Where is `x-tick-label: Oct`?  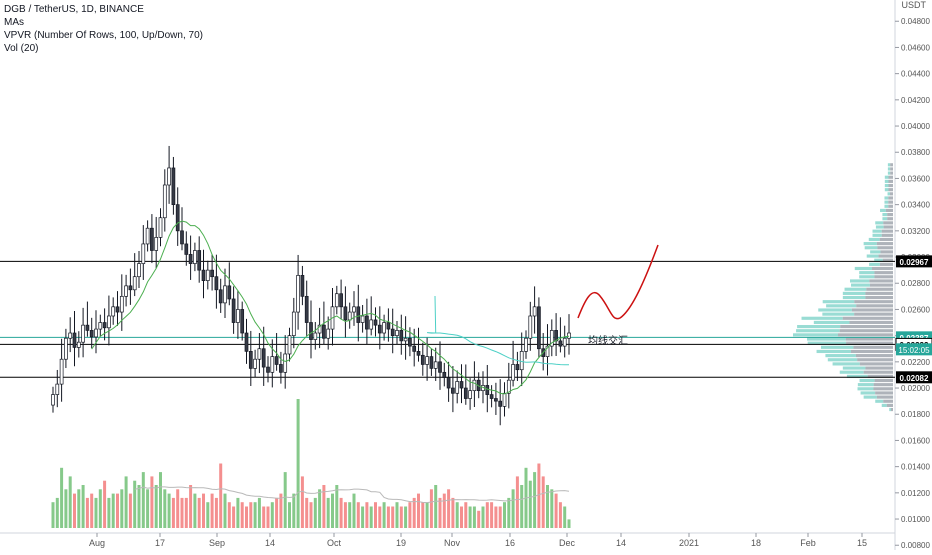
x-tick-label: Oct is located at coordinates (334, 543).